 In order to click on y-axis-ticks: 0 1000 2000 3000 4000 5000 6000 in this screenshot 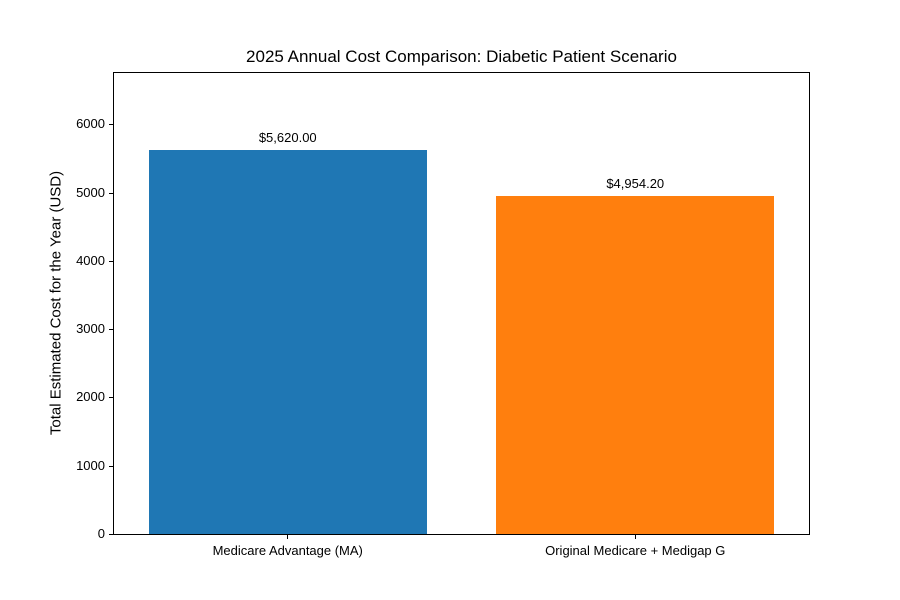, I will do `click(56, 306)`.